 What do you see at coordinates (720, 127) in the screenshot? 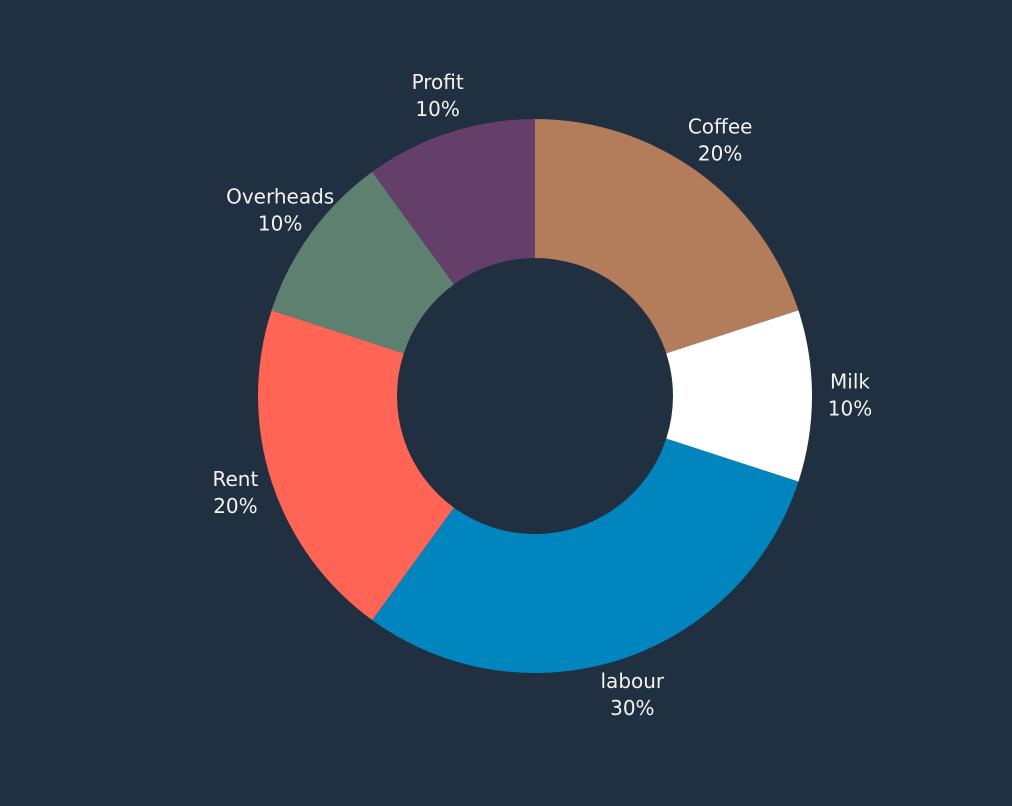
I see `segment-label: Coffee` at bounding box center [720, 127].